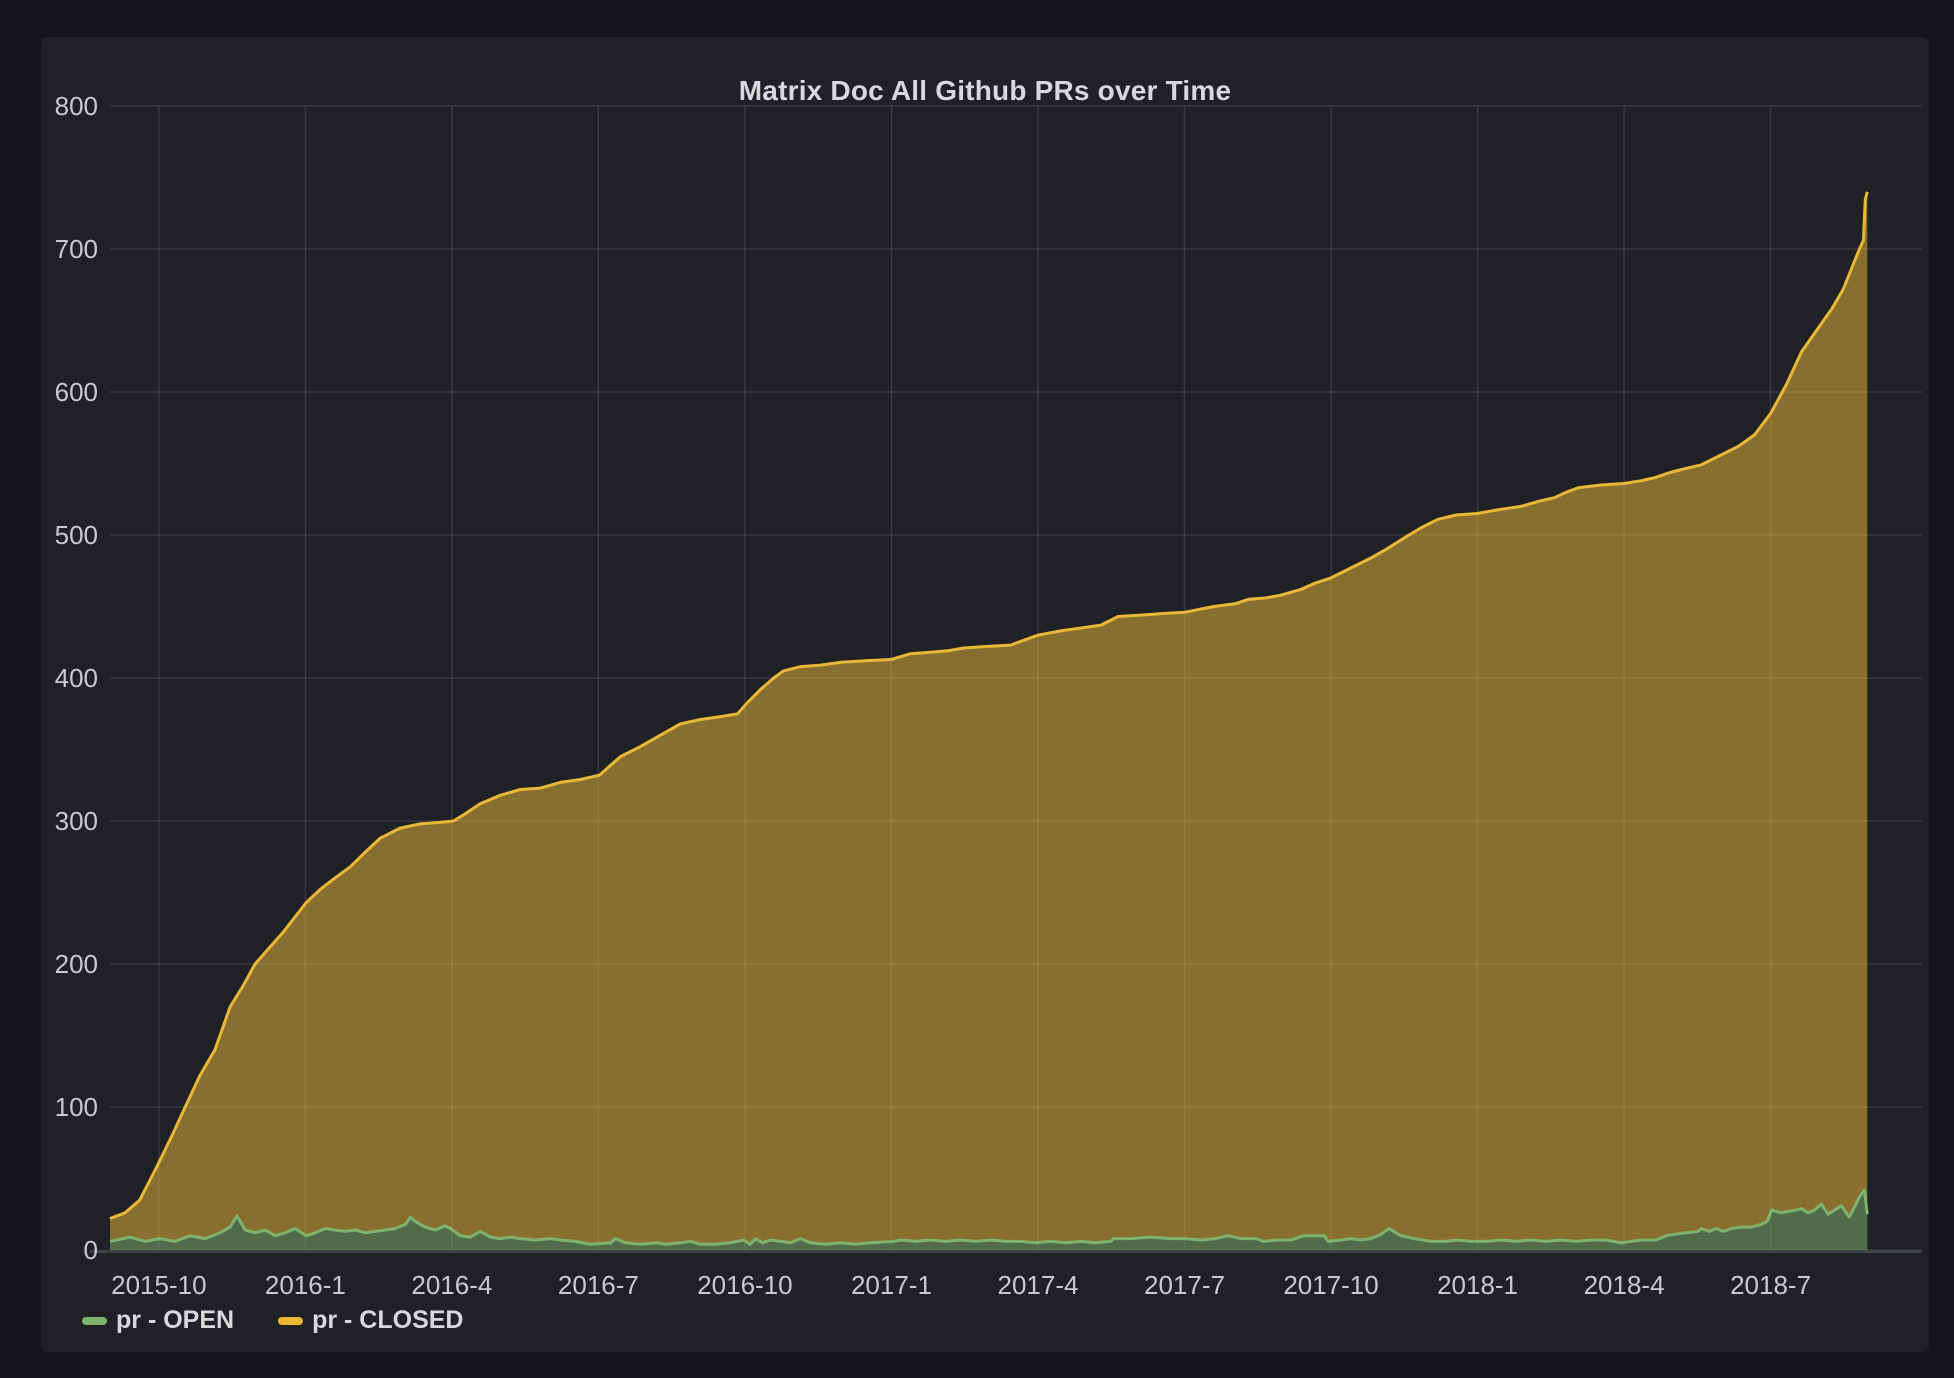 The image size is (1954, 1378). I want to click on legend-label-closed: pr - CLOSED, so click(388, 1320).